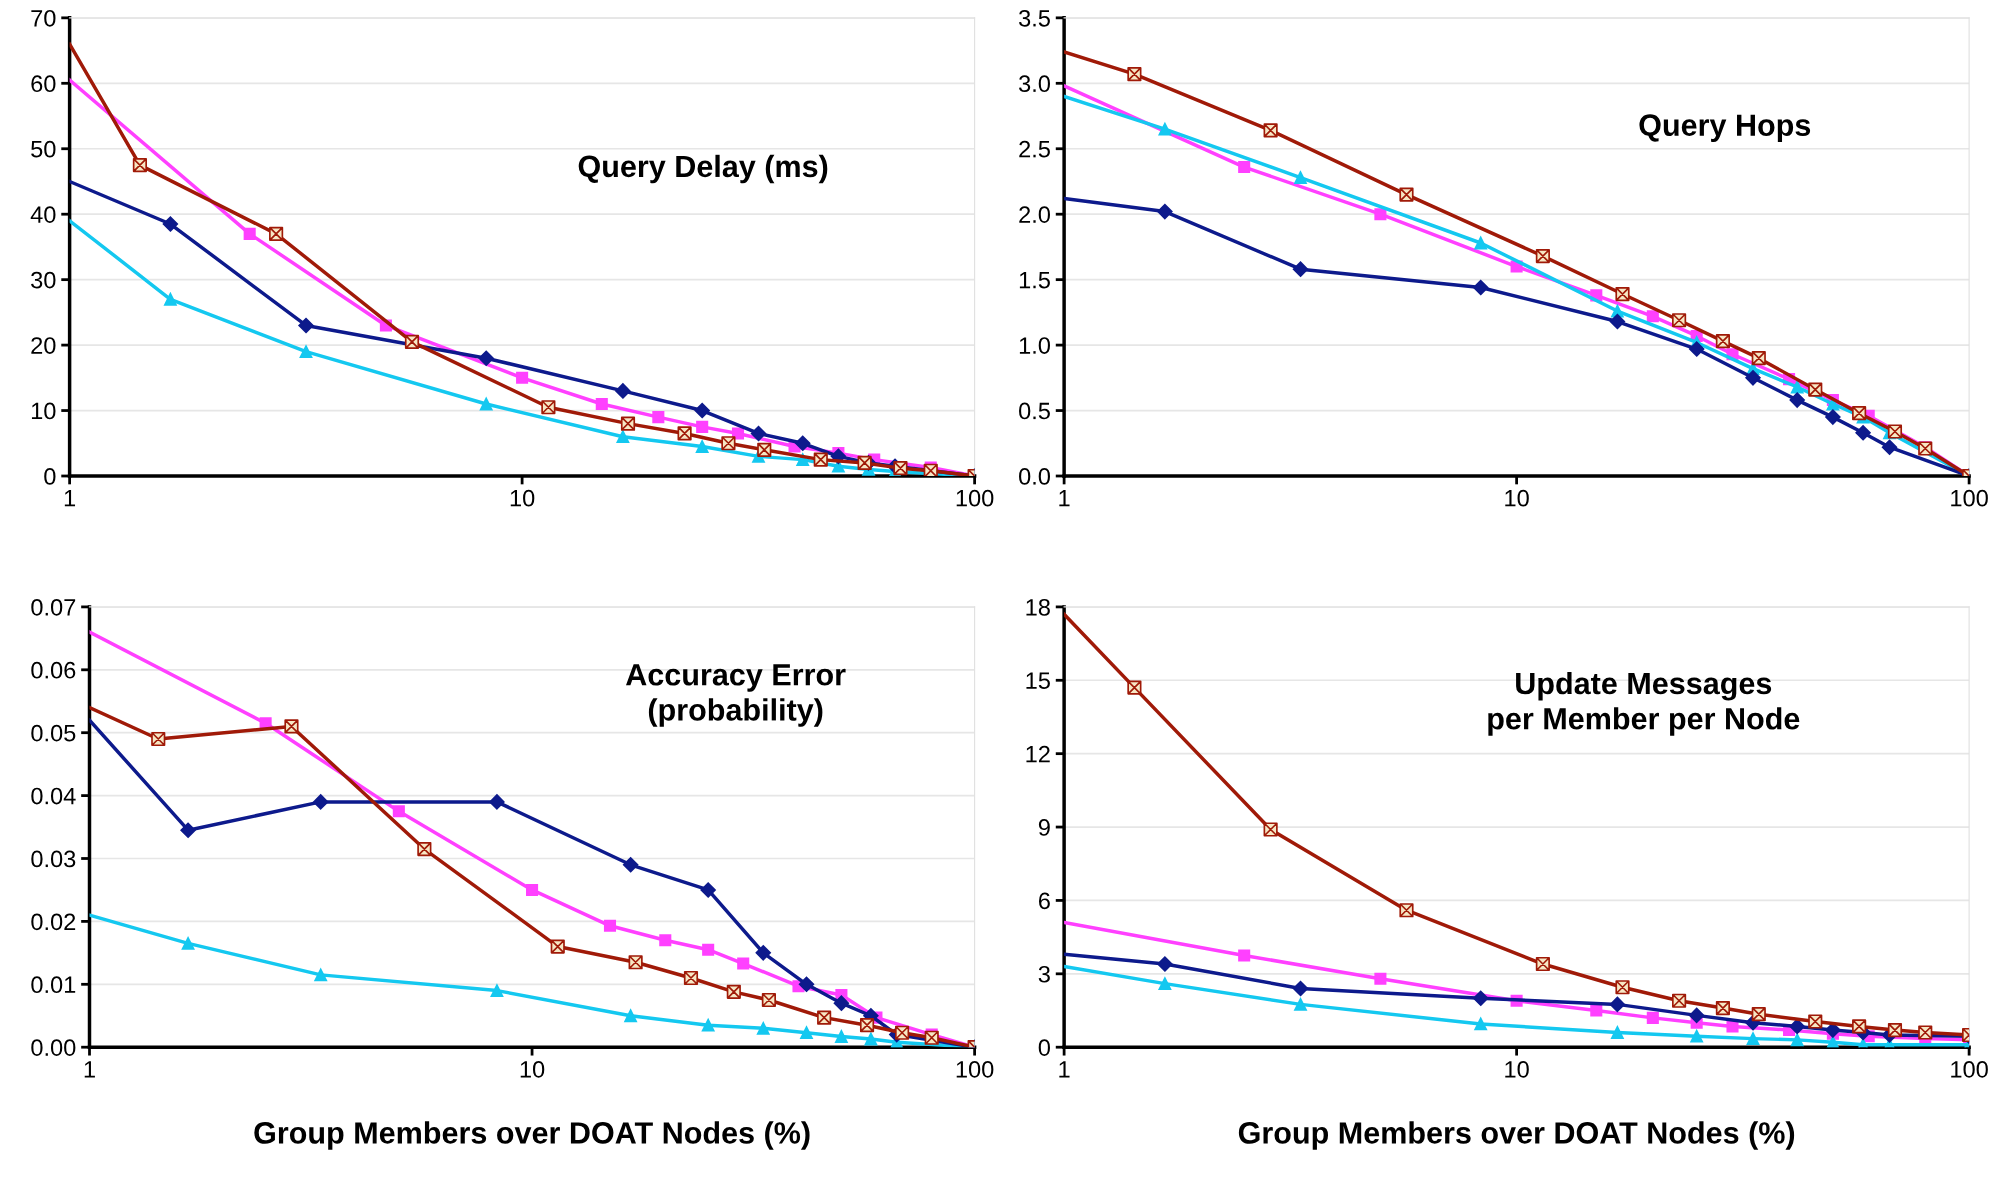  What do you see at coordinates (43, 84) in the screenshot?
I see `y-tick-label: 60` at bounding box center [43, 84].